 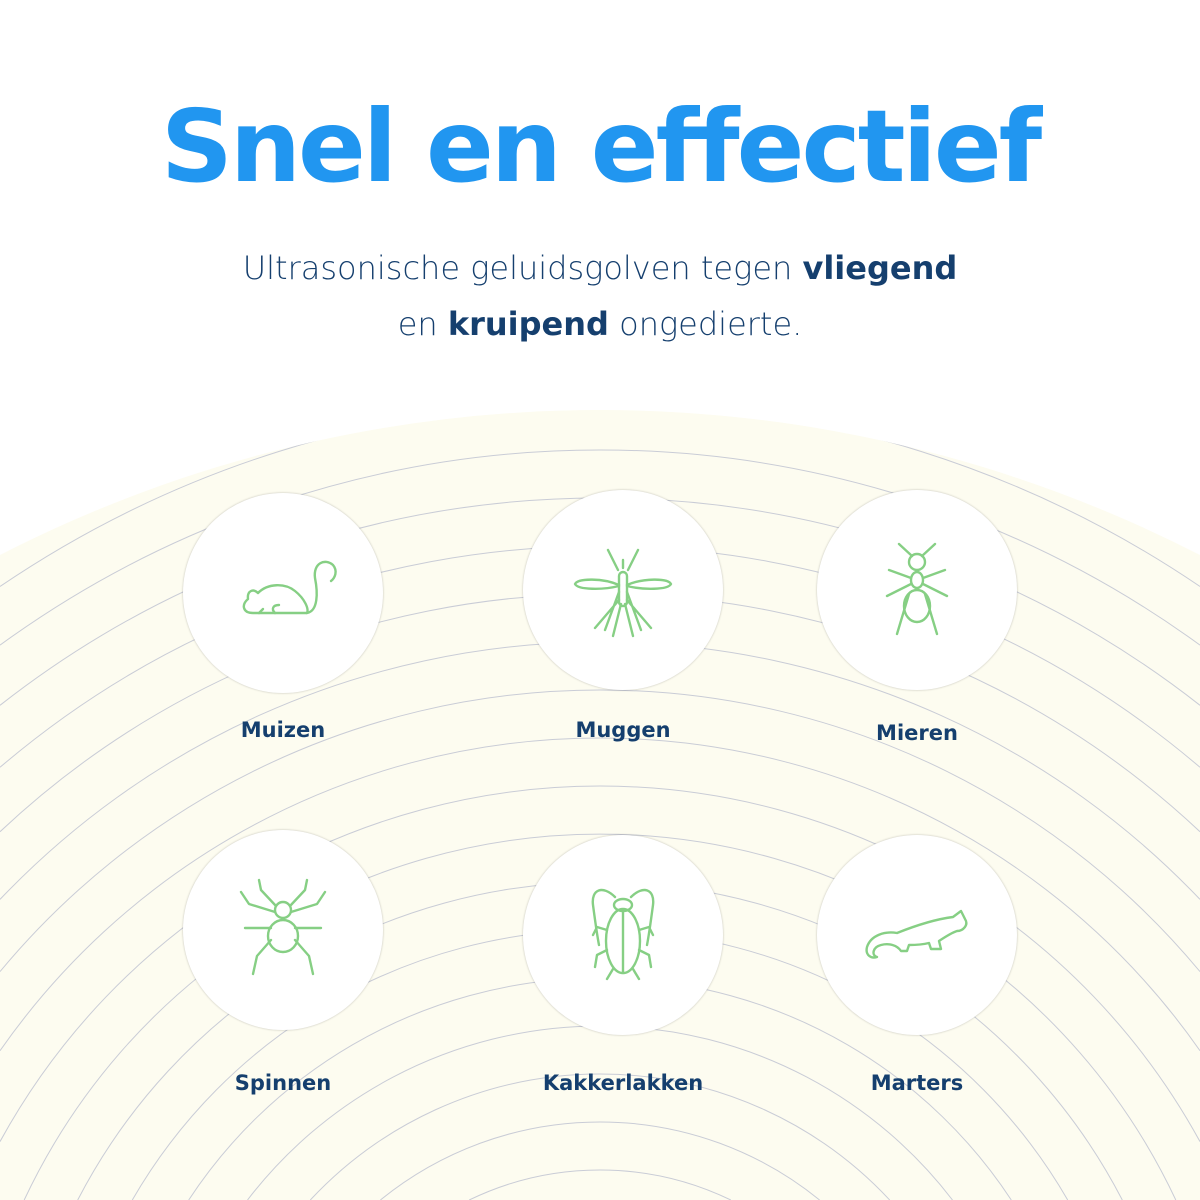 What do you see at coordinates (601, 146) in the screenshot?
I see `page-title: Snel en effectief` at bounding box center [601, 146].